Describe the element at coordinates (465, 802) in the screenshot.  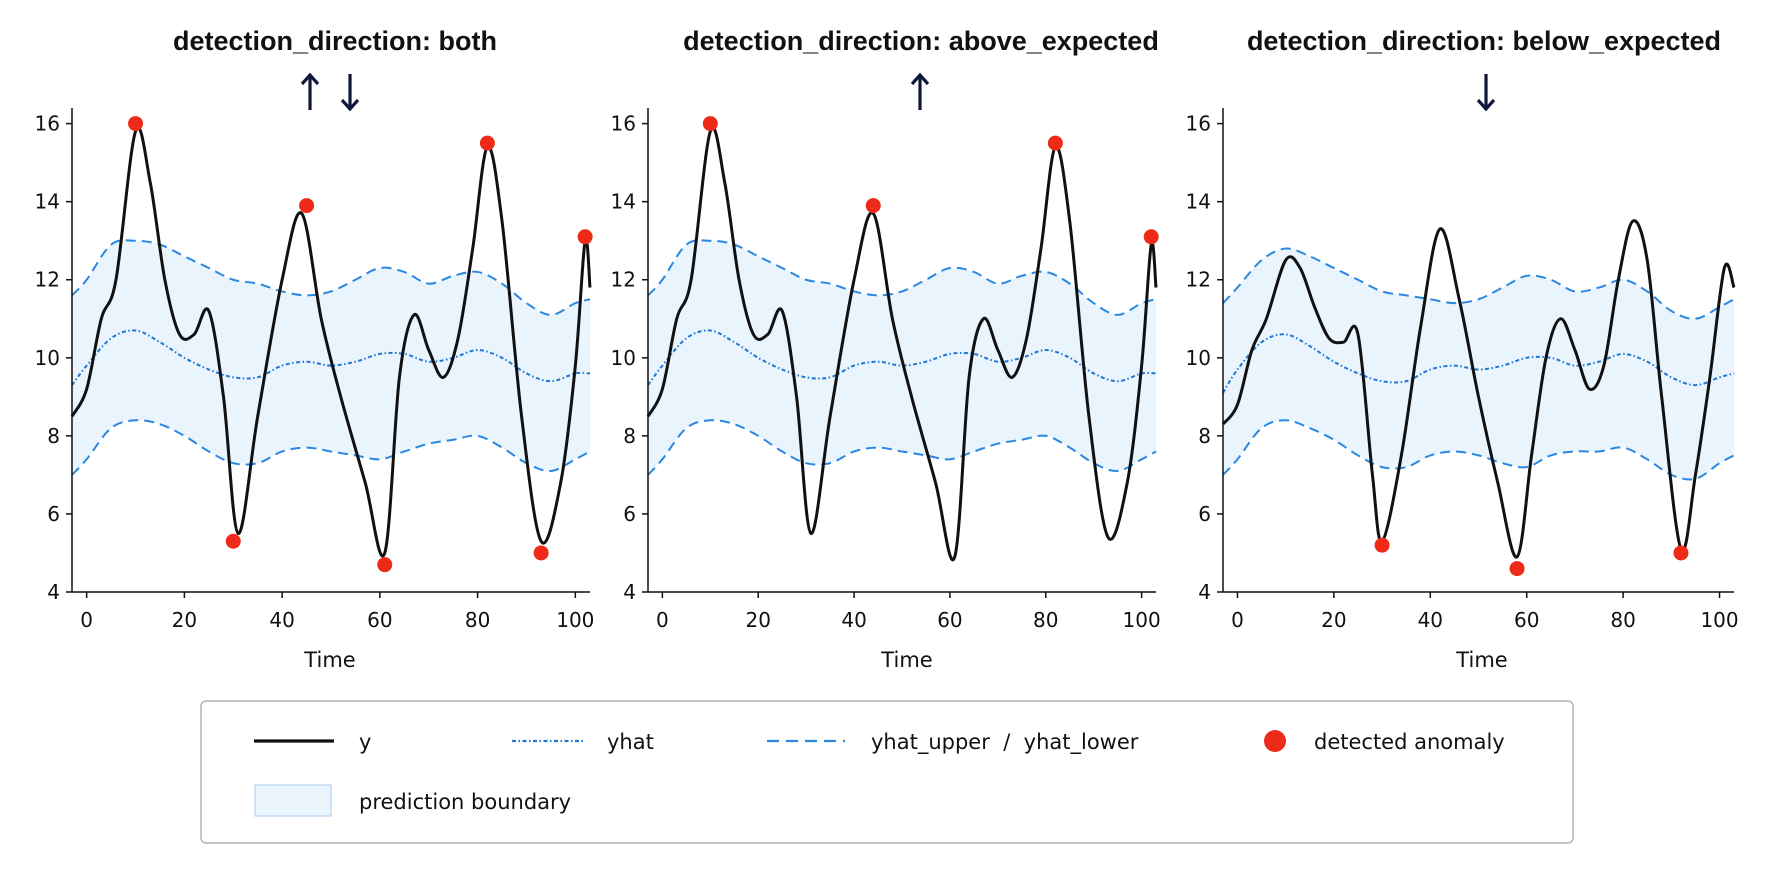
I see `legend-label: prediction boundary` at that location.